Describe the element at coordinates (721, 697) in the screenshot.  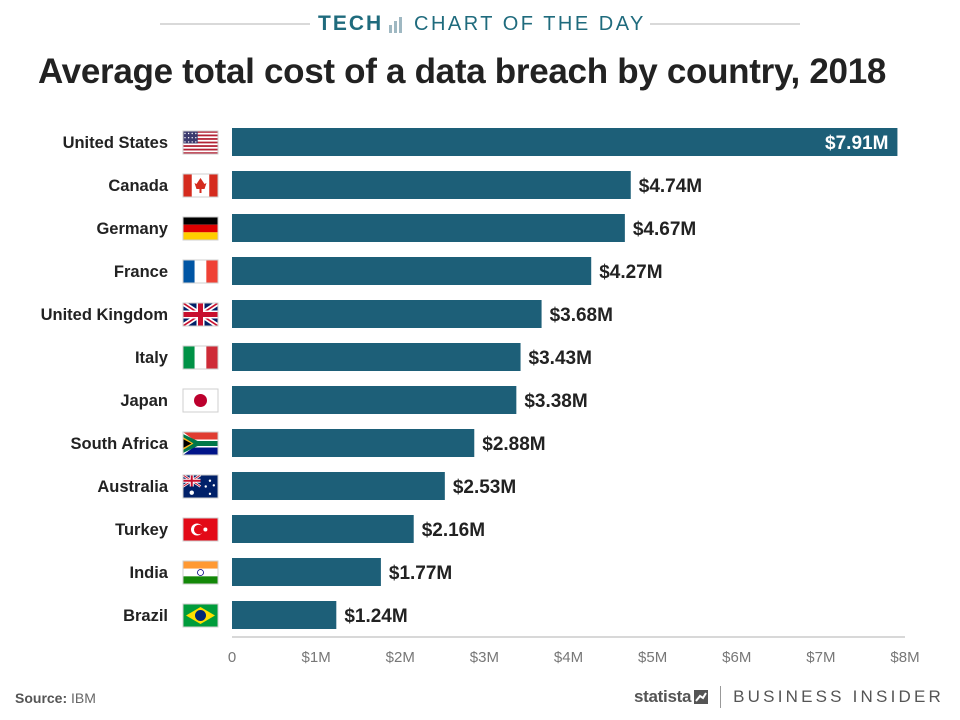
I see `footer-divider` at that location.